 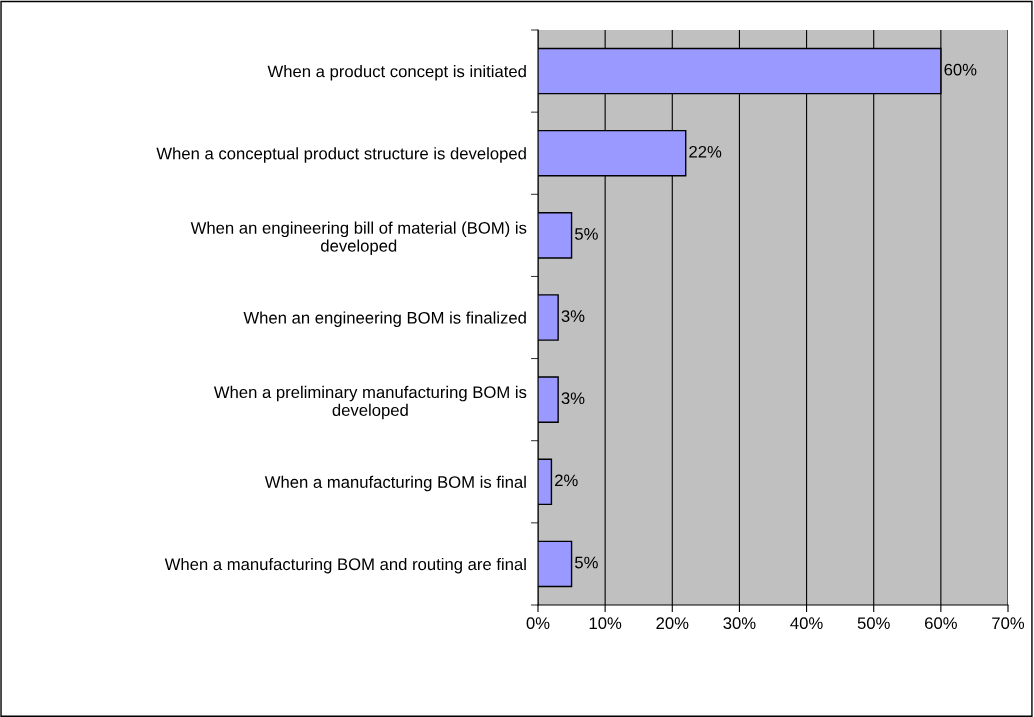 What do you see at coordinates (396, 73) in the screenshot?
I see `y-tick-label: When a product concept is initiated` at bounding box center [396, 73].